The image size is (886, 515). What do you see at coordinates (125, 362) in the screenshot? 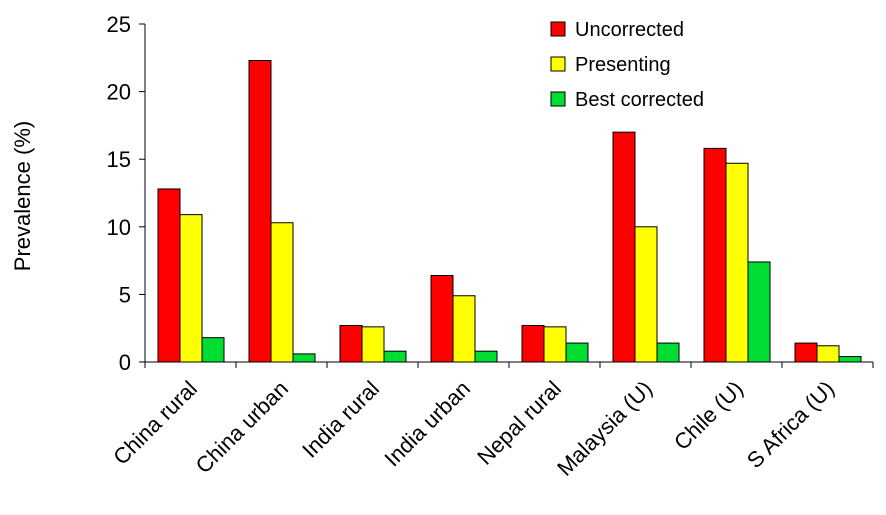
I see `y-tick-label: 0` at bounding box center [125, 362].